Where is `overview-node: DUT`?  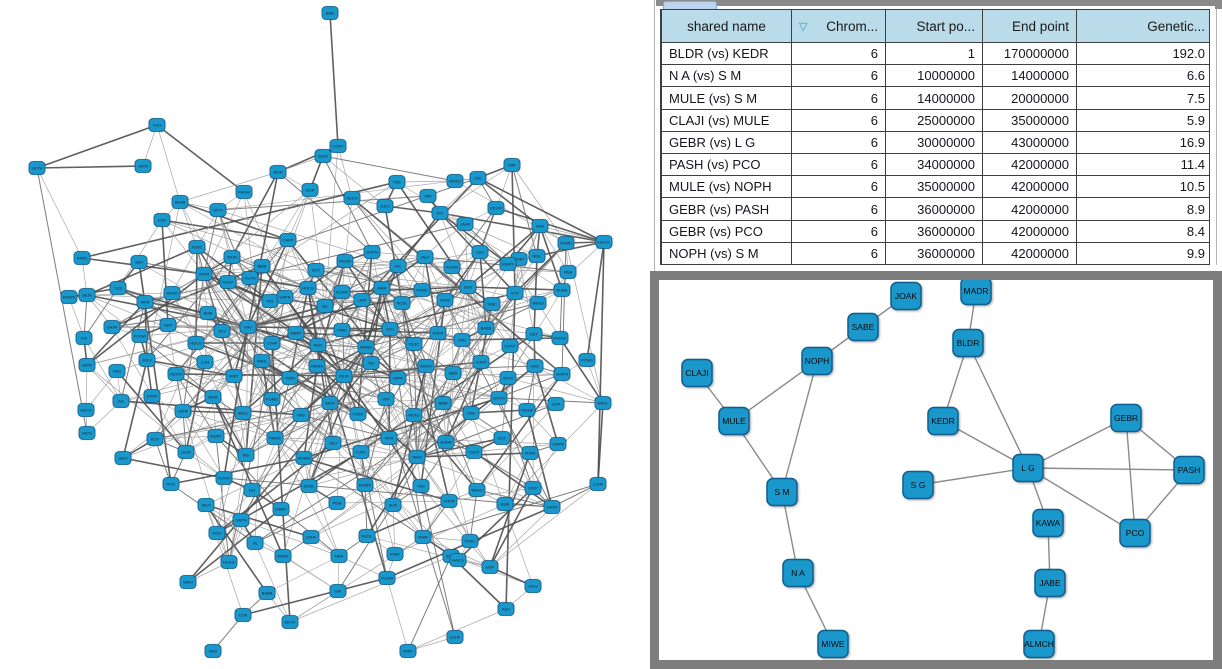 overview-node: DUT is located at coordinates (502, 438).